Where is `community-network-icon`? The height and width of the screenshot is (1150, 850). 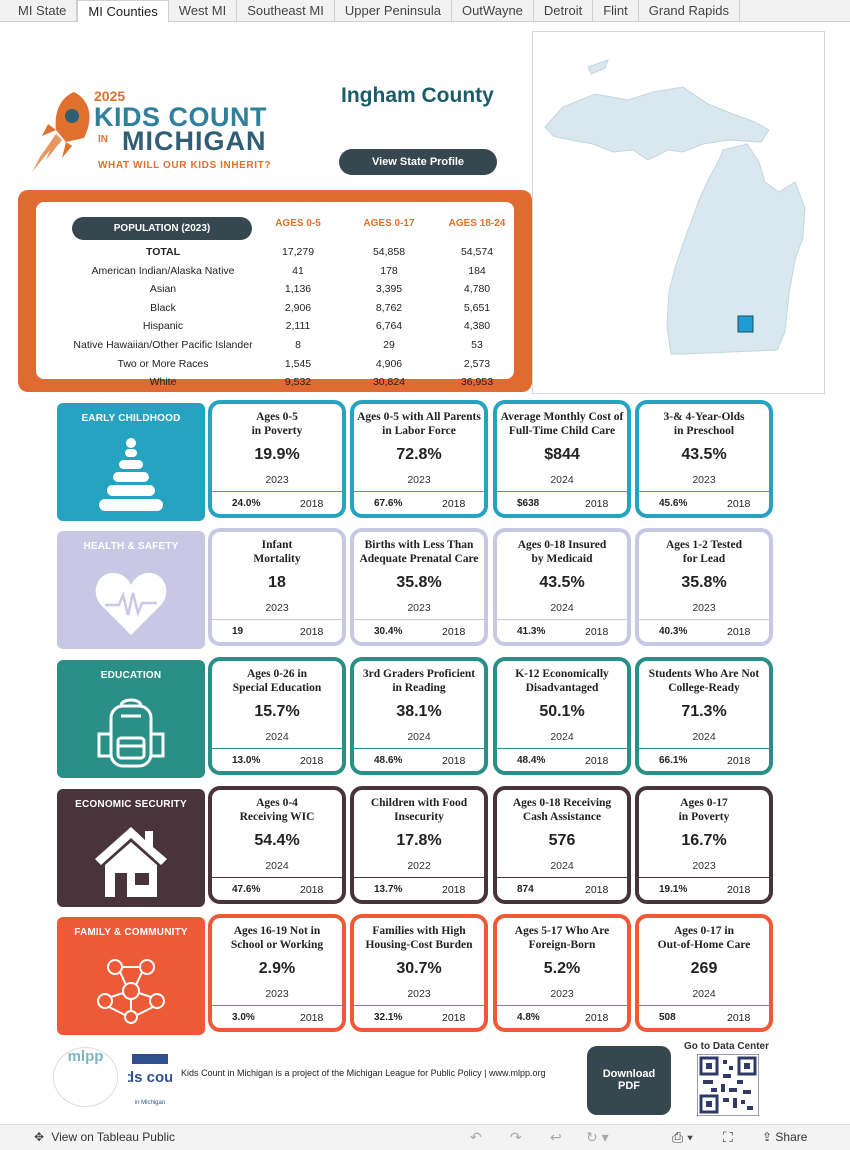
community-network-icon is located at coordinates (131, 989).